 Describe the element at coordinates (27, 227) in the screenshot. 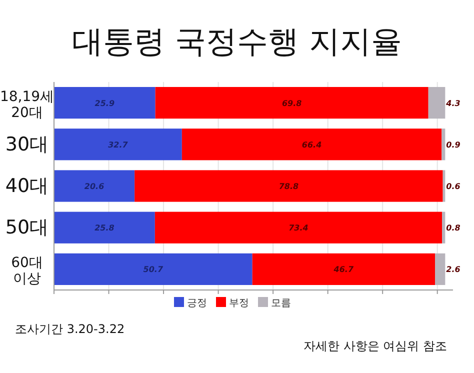

I see `y-tick-label: 50대` at that location.